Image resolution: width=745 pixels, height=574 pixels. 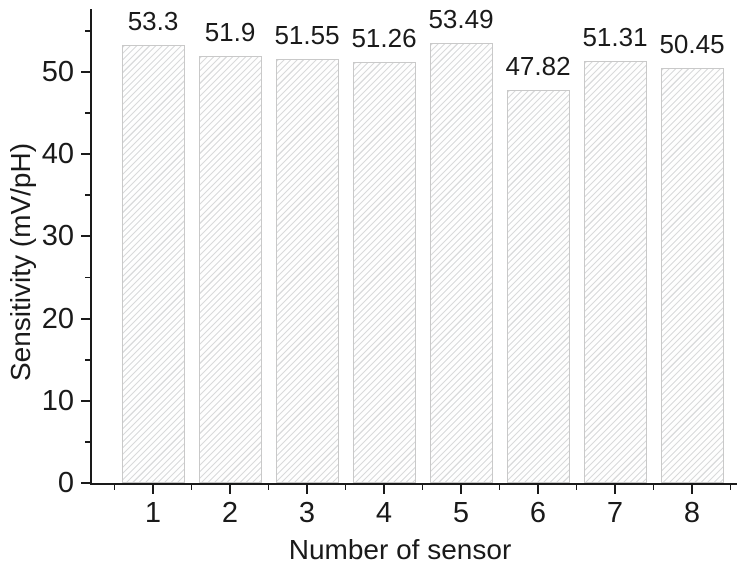 What do you see at coordinates (615, 513) in the screenshot?
I see `x-tick-label: 7` at bounding box center [615, 513].